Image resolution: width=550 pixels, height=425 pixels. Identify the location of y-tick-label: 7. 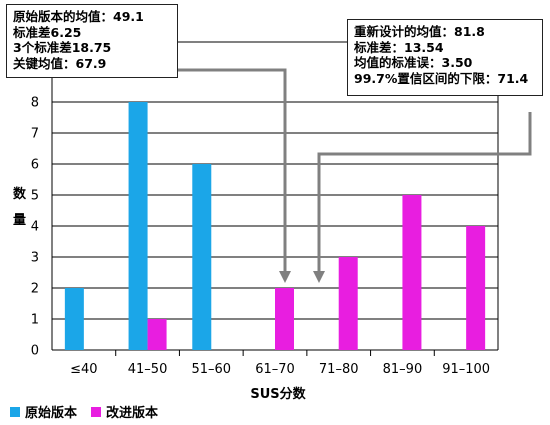
(35, 134).